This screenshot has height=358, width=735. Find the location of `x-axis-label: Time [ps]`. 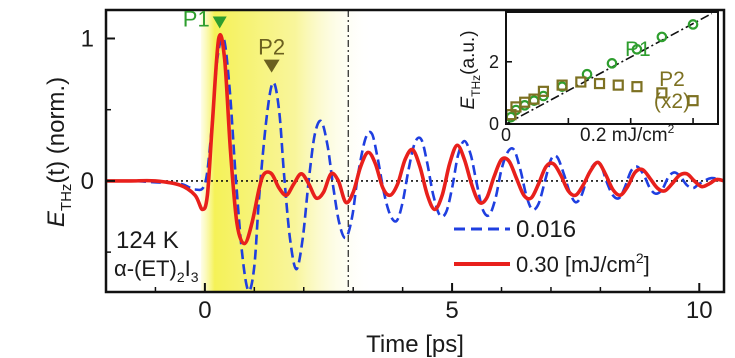

x-axis-label: Time [ps] is located at coordinates (415, 344).